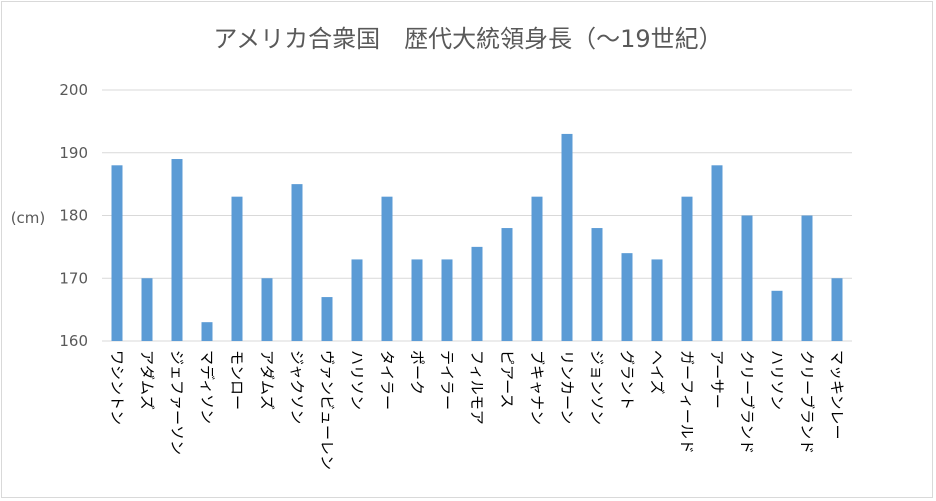 The width and height of the screenshot is (936, 501). I want to click on category-label: フィルモア, so click(477, 387).